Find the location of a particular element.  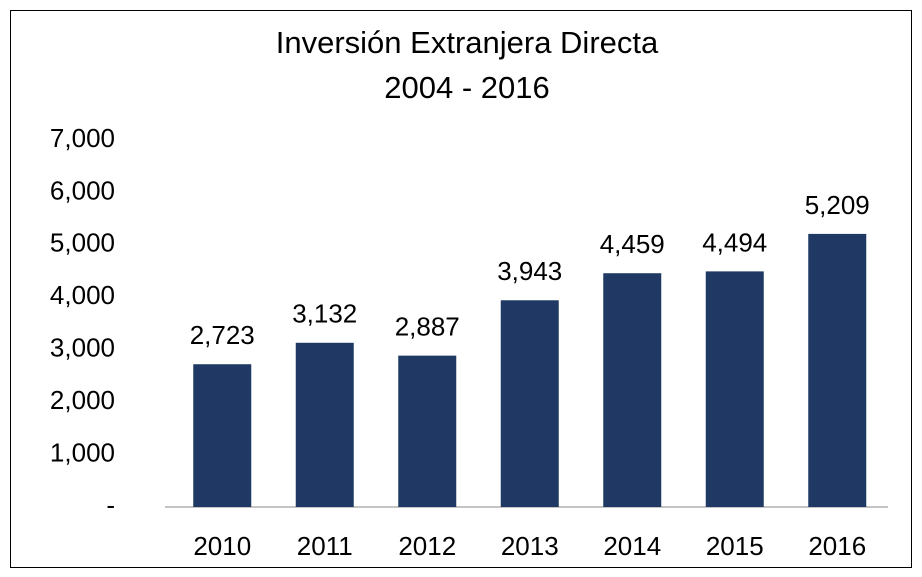

value-label: 4,459 is located at coordinates (632, 244).